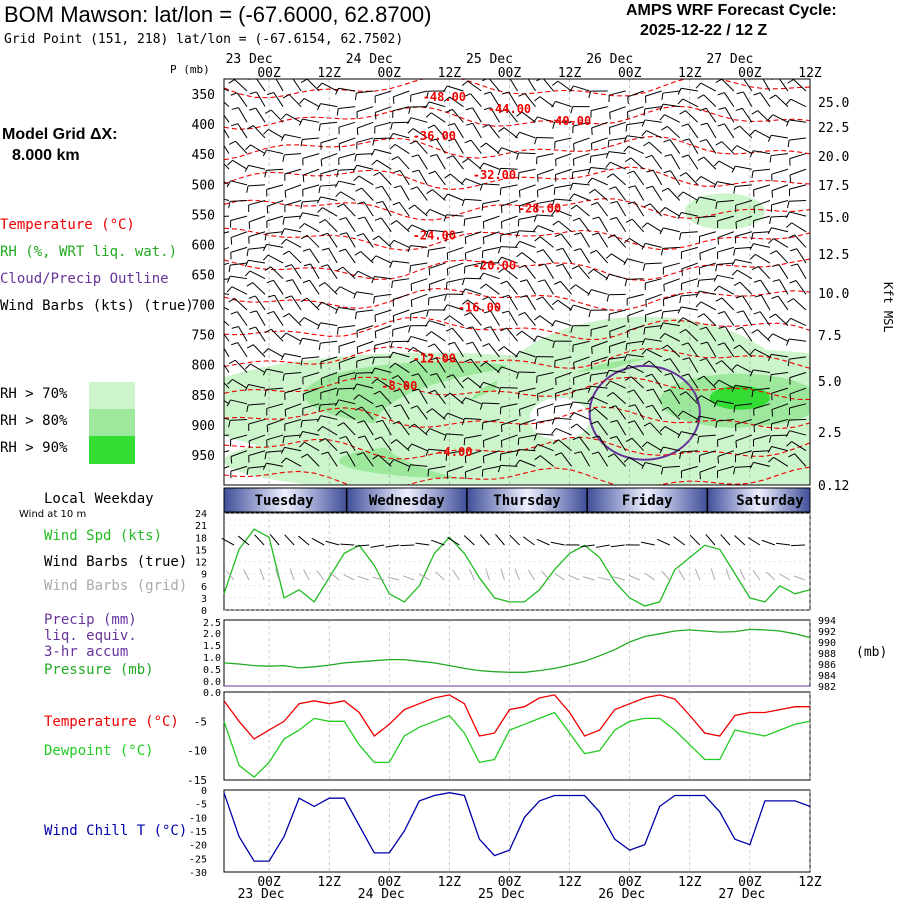 The height and width of the screenshot is (900, 900). I want to click on grid-wind-barb, so click(292, 574).